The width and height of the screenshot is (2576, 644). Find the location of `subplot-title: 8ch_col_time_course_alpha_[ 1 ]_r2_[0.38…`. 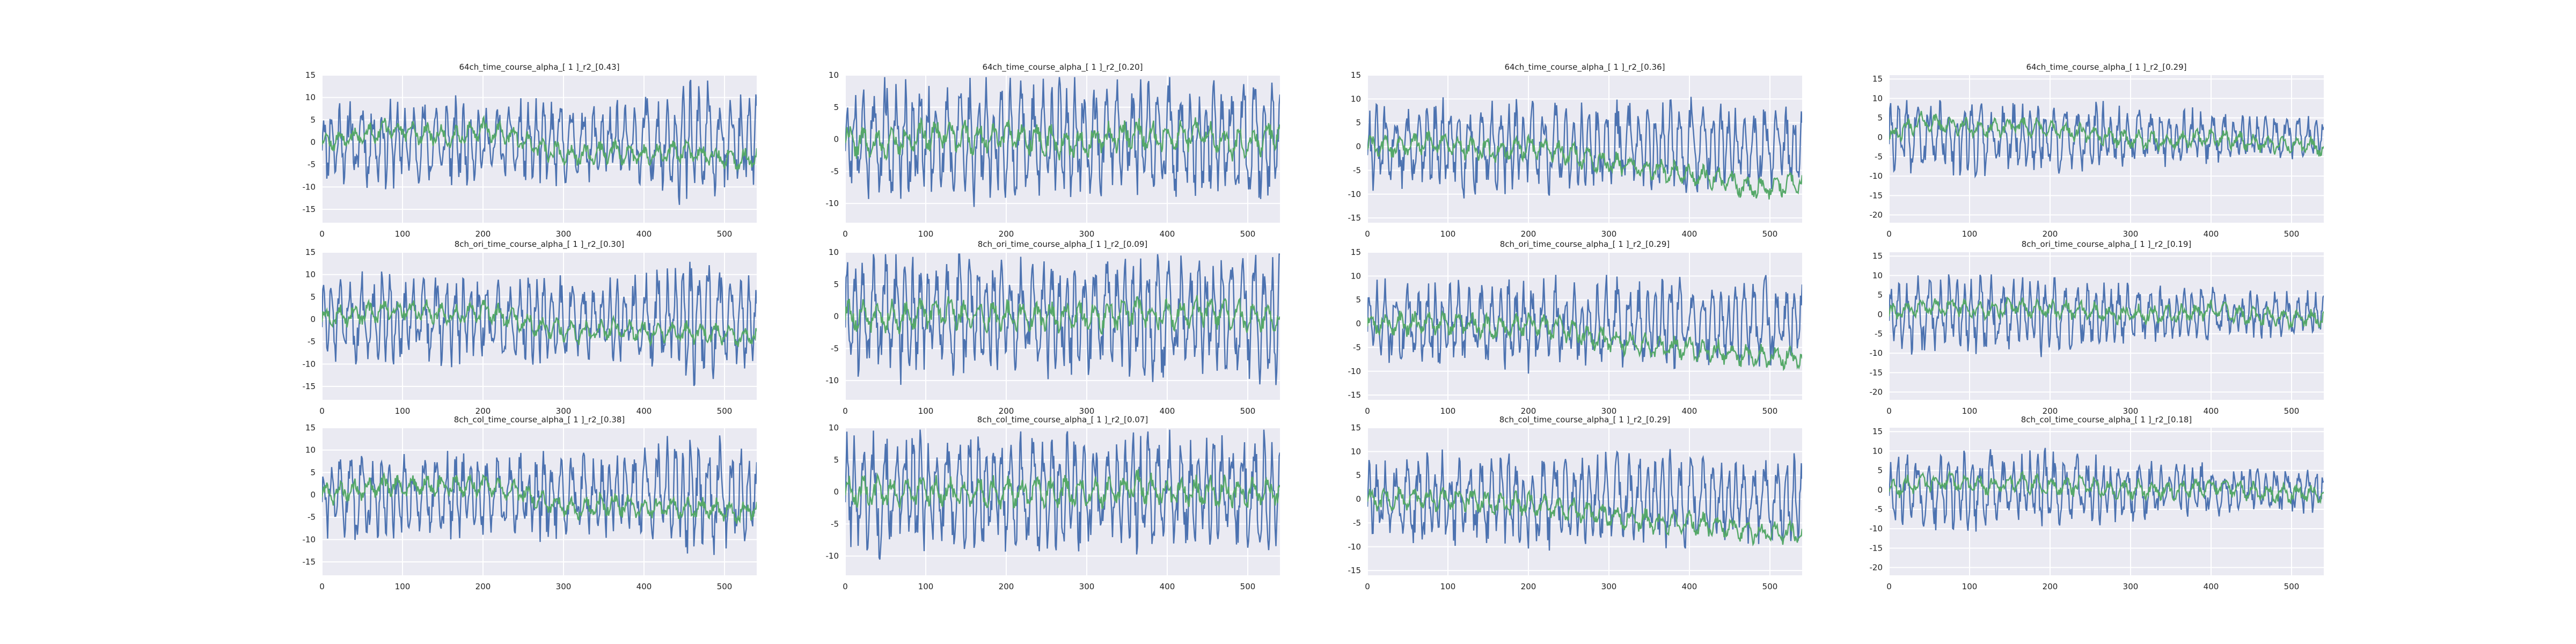

subplot-title: 8ch_col_time_course_alpha_[ 1 ]_r2_[0.38… is located at coordinates (539, 420).